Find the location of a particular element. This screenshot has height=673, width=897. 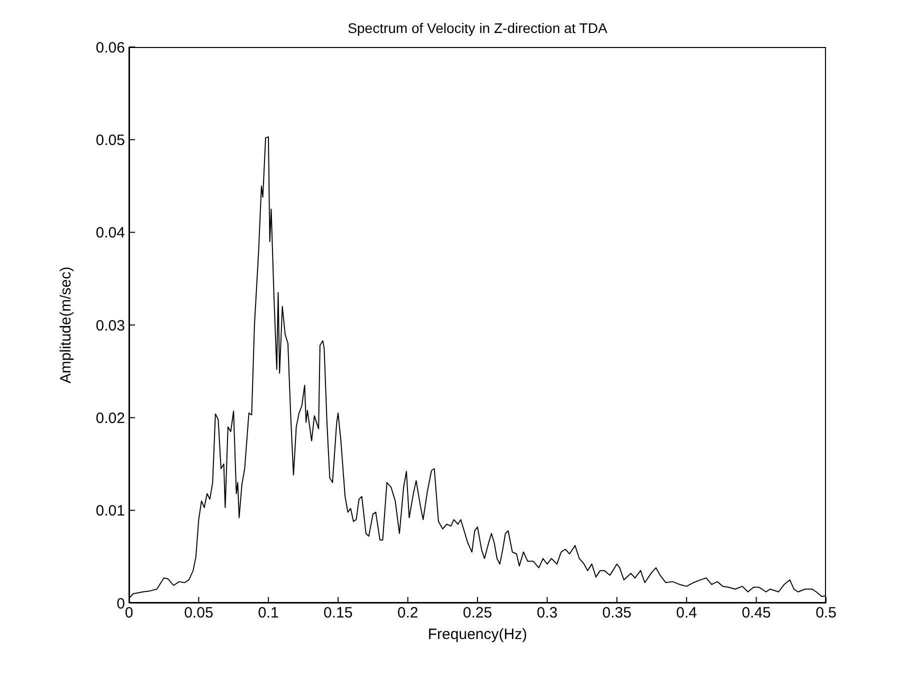

x-tick-label: 0.25 is located at coordinates (477, 613).